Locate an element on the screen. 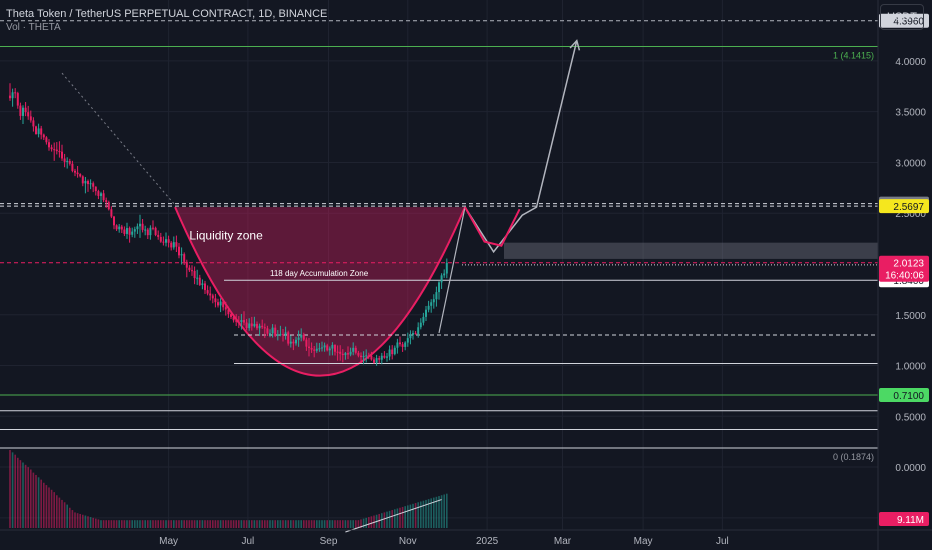 Image resolution: width=932 pixels, height=550 pixels. currency-selector: USDT is located at coordinates (902, 17).